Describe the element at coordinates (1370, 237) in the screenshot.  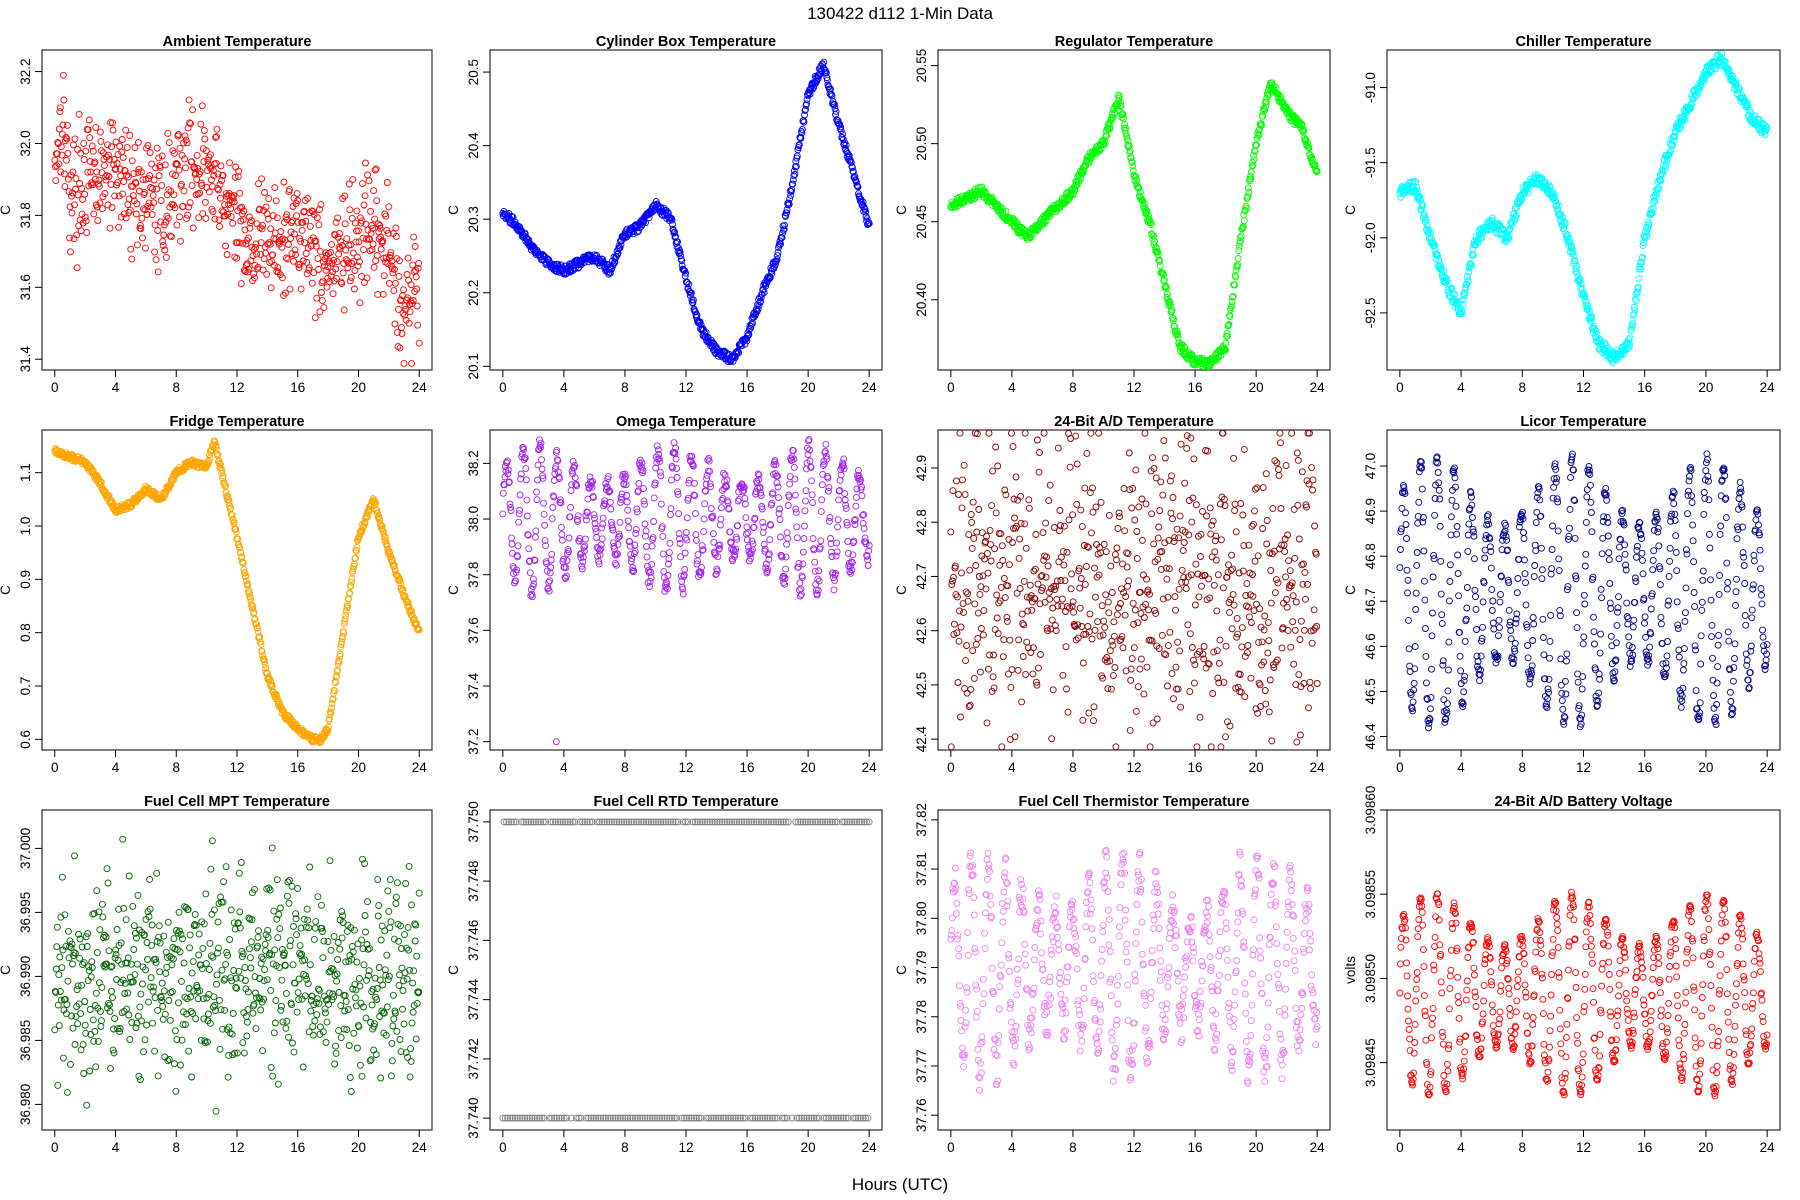
I see `y-tick-label: -92.0` at that location.